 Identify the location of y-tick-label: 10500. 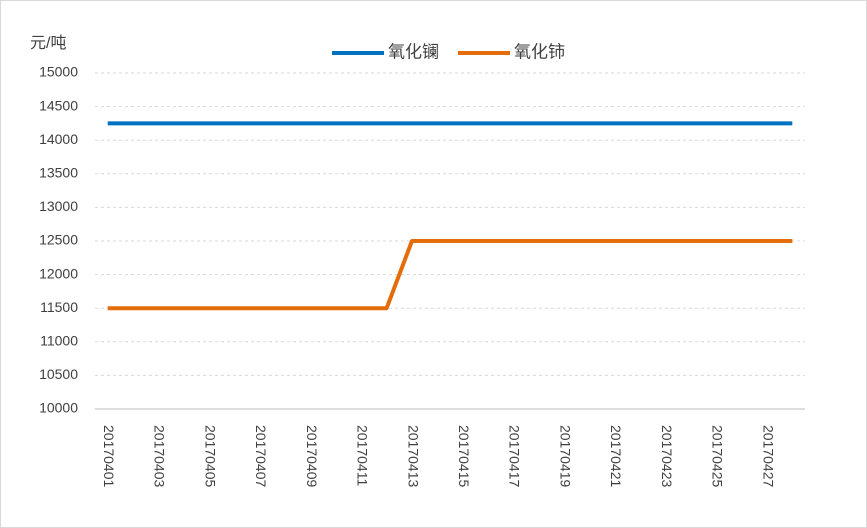
(58, 374).